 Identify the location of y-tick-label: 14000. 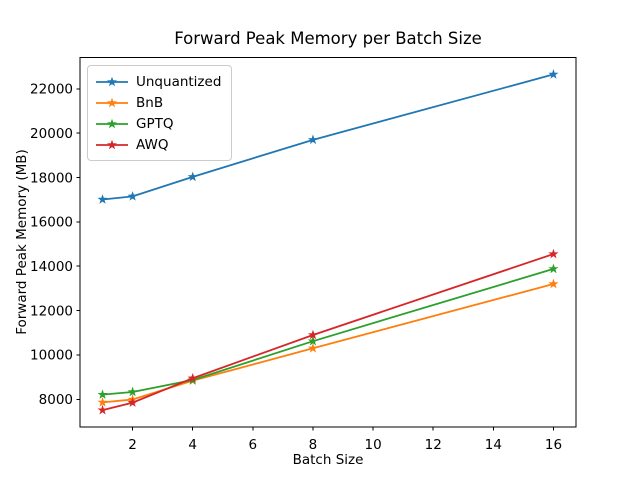
(51, 267).